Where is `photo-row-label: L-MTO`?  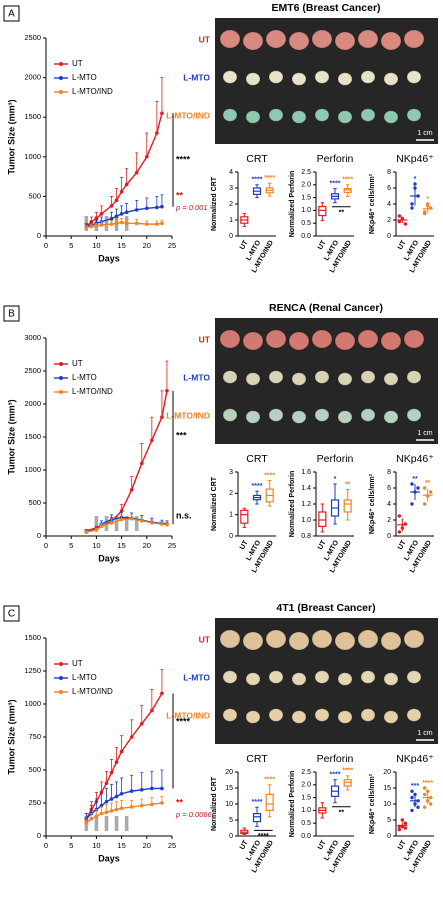 photo-row-label: L-MTO is located at coordinates (196, 377).